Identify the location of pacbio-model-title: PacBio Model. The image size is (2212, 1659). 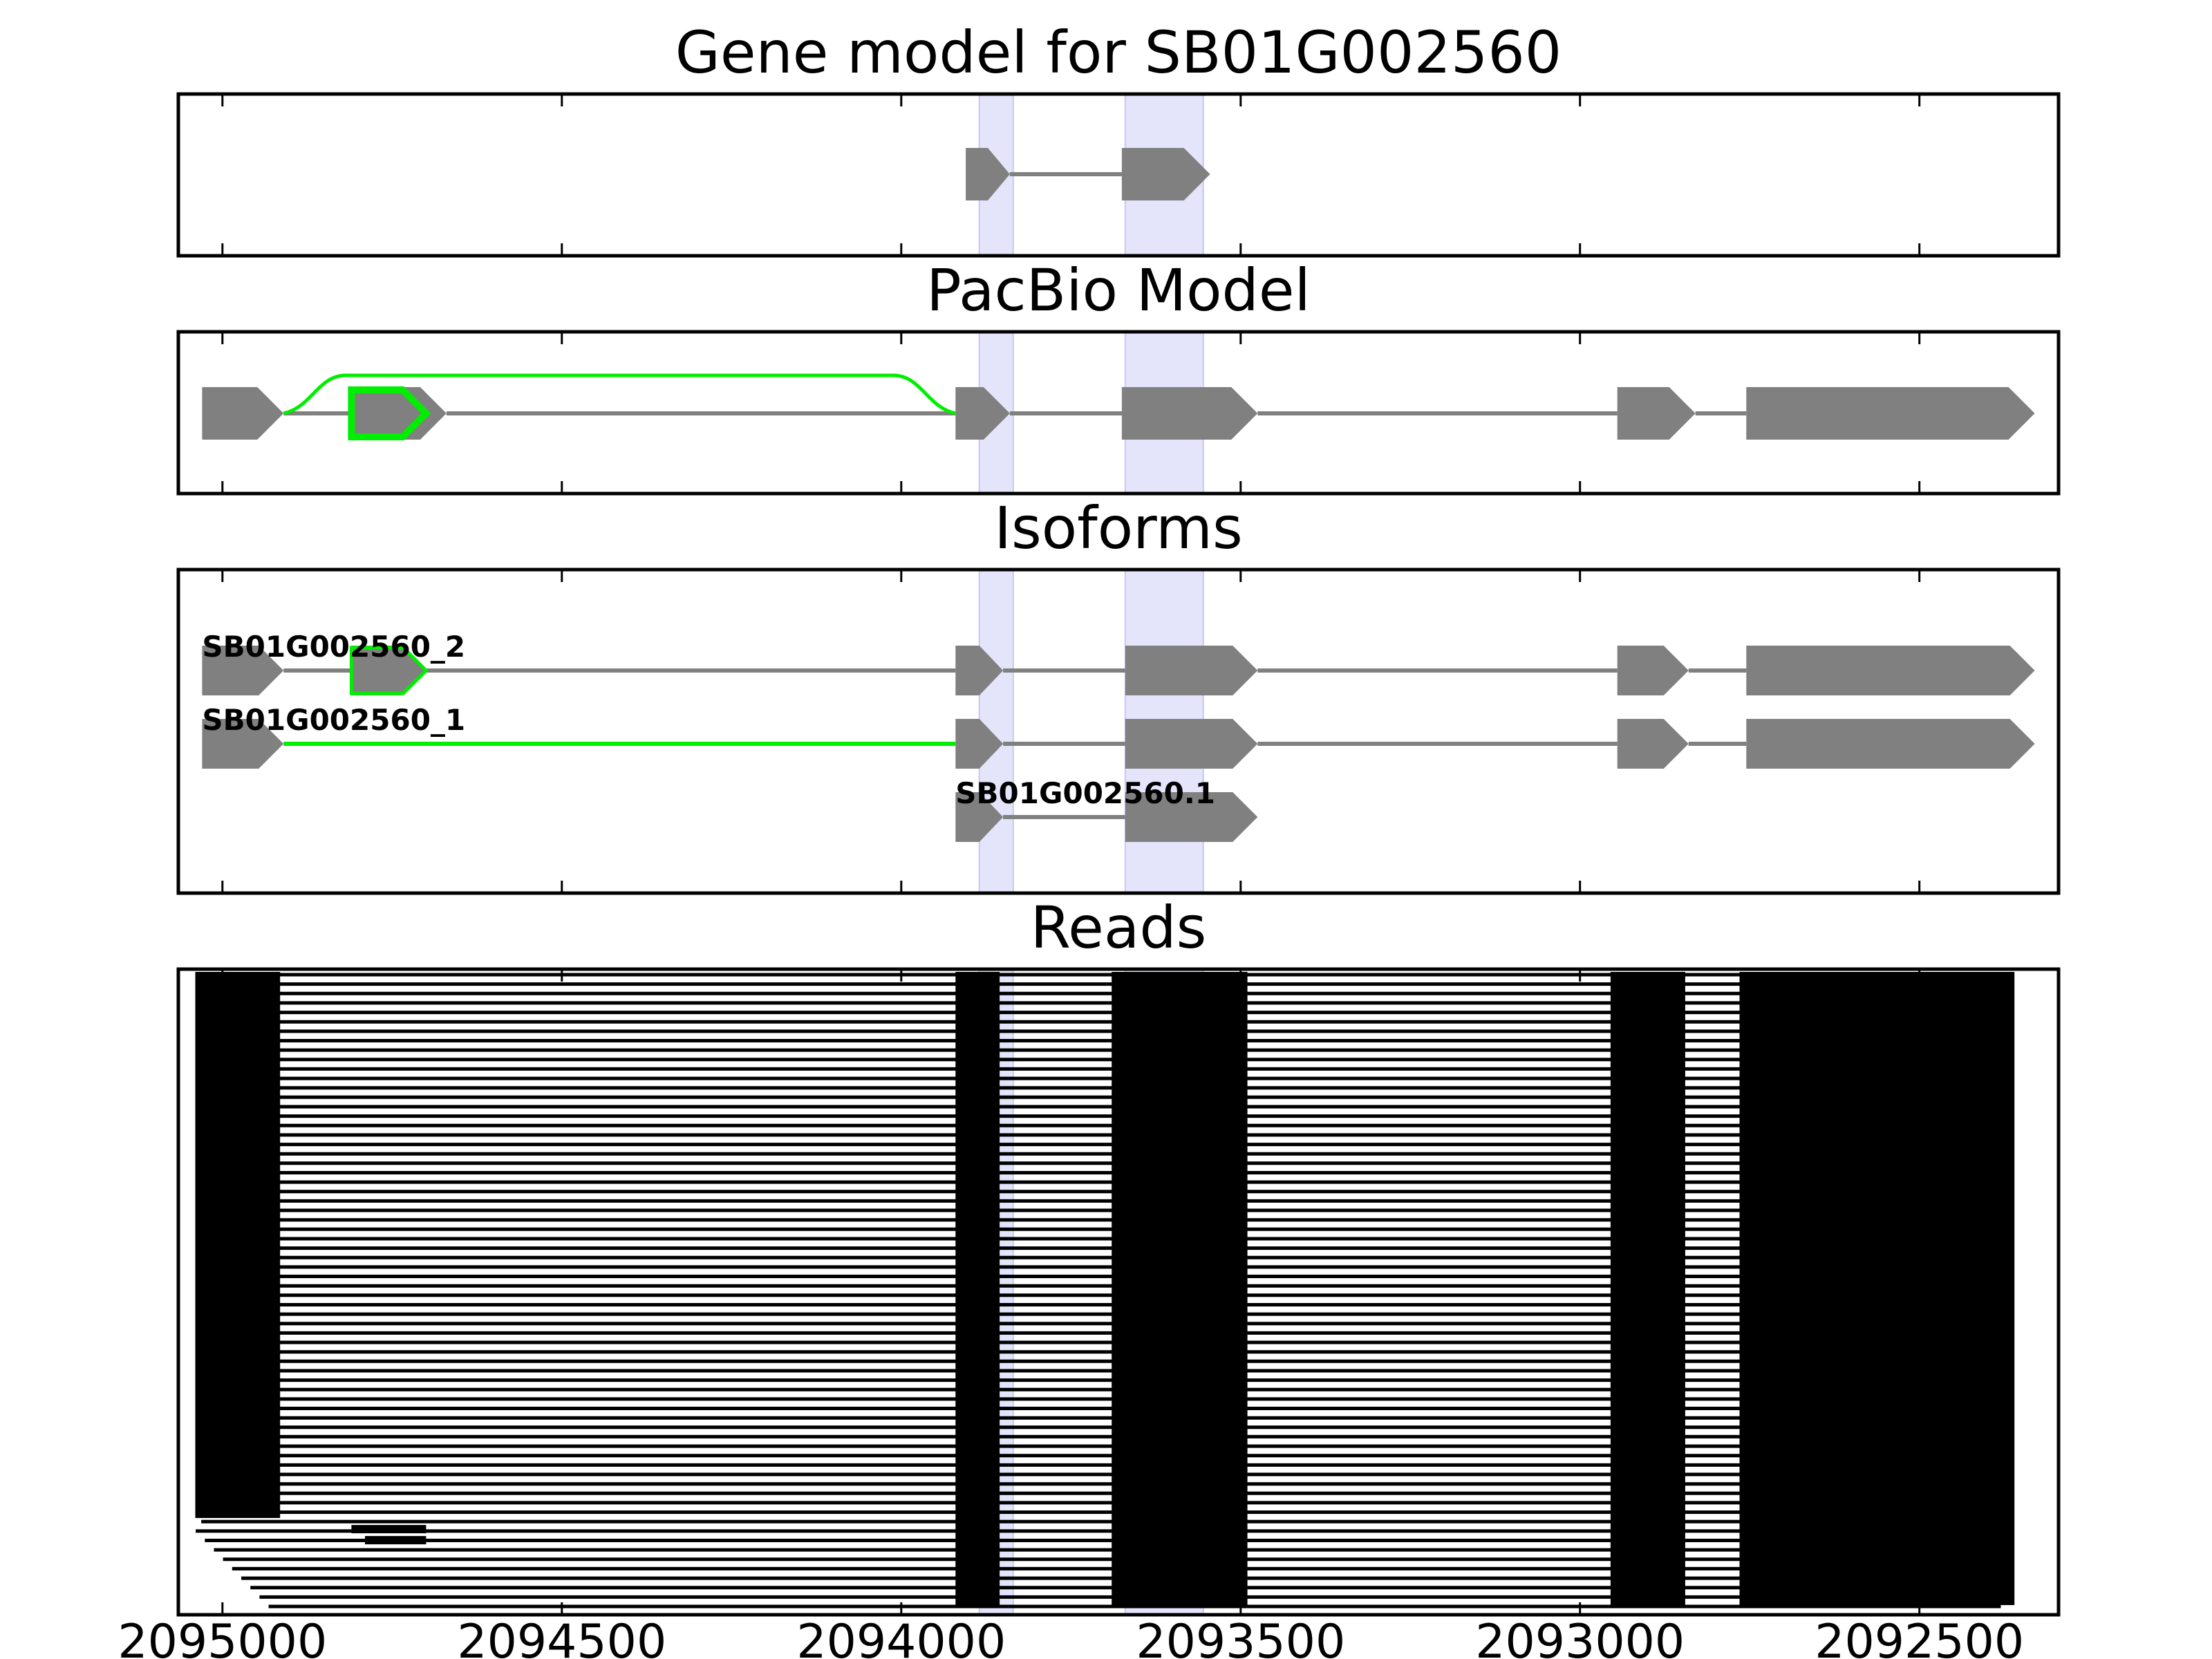
(1118, 290).